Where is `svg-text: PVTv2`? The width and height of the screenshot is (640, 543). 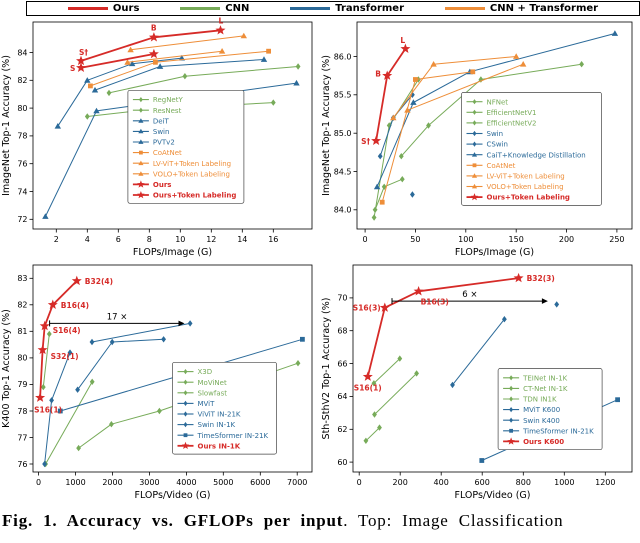 svg-text: PVTv2 is located at coordinates (164, 143).